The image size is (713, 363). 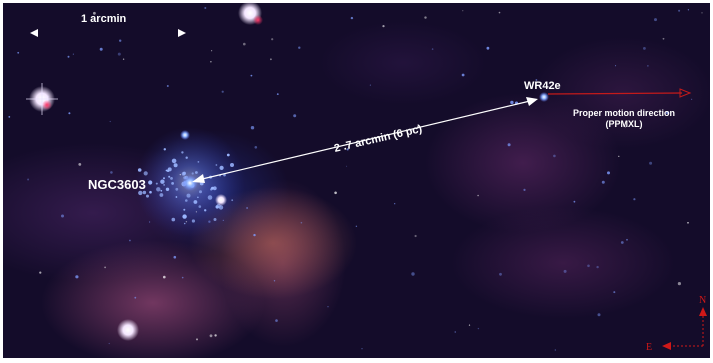 What do you see at coordinates (702, 300) in the screenshot?
I see `compass-north: N` at bounding box center [702, 300].